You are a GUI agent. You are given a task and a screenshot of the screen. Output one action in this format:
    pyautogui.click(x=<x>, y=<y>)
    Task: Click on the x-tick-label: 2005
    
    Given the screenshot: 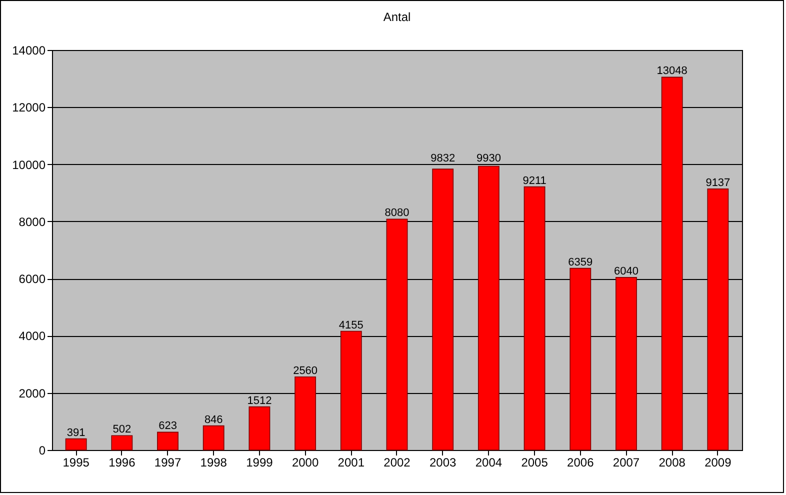 What is the action you would take?
    pyautogui.click(x=534, y=463)
    